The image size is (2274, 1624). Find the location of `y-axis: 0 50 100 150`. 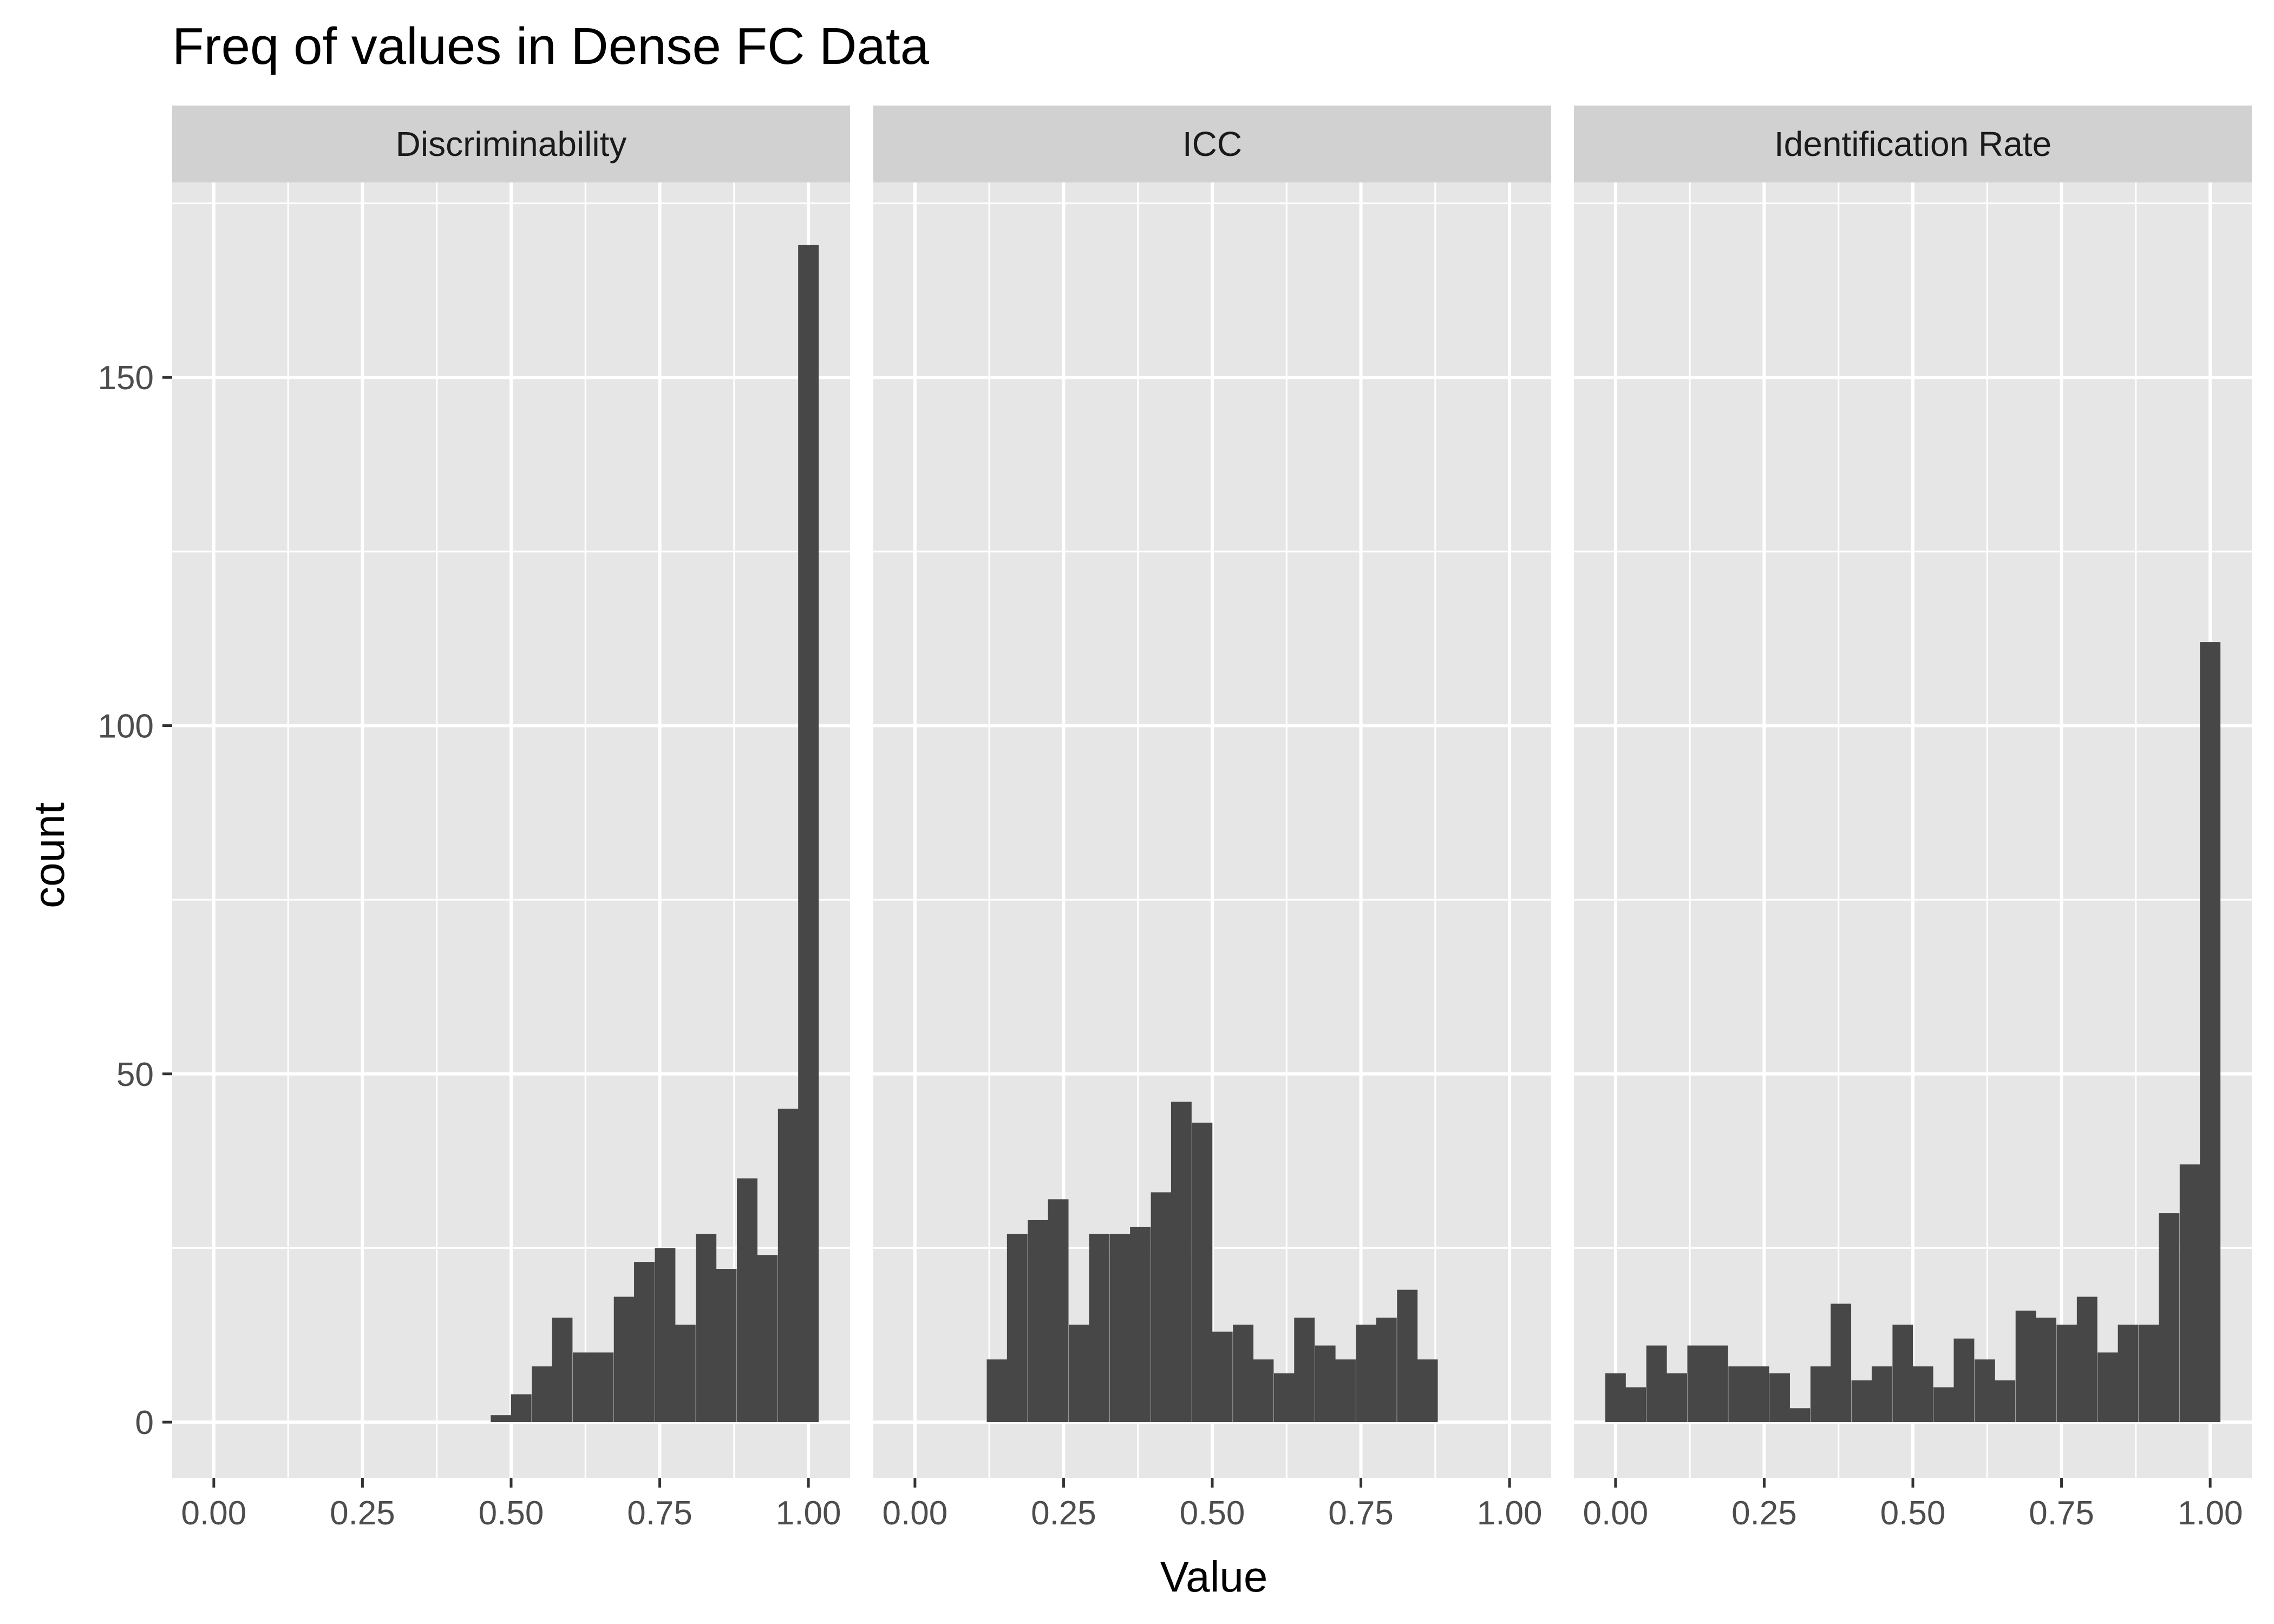

y-axis: 0 50 100 150 is located at coordinates (135, 900).